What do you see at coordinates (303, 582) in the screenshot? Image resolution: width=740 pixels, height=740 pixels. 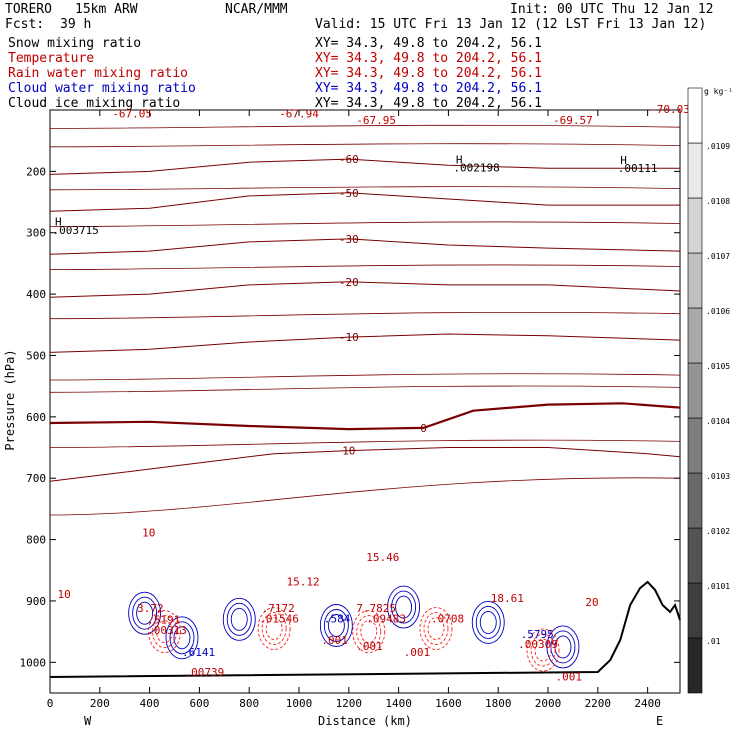 I see `contour-value-label: 15.12` at bounding box center [303, 582].